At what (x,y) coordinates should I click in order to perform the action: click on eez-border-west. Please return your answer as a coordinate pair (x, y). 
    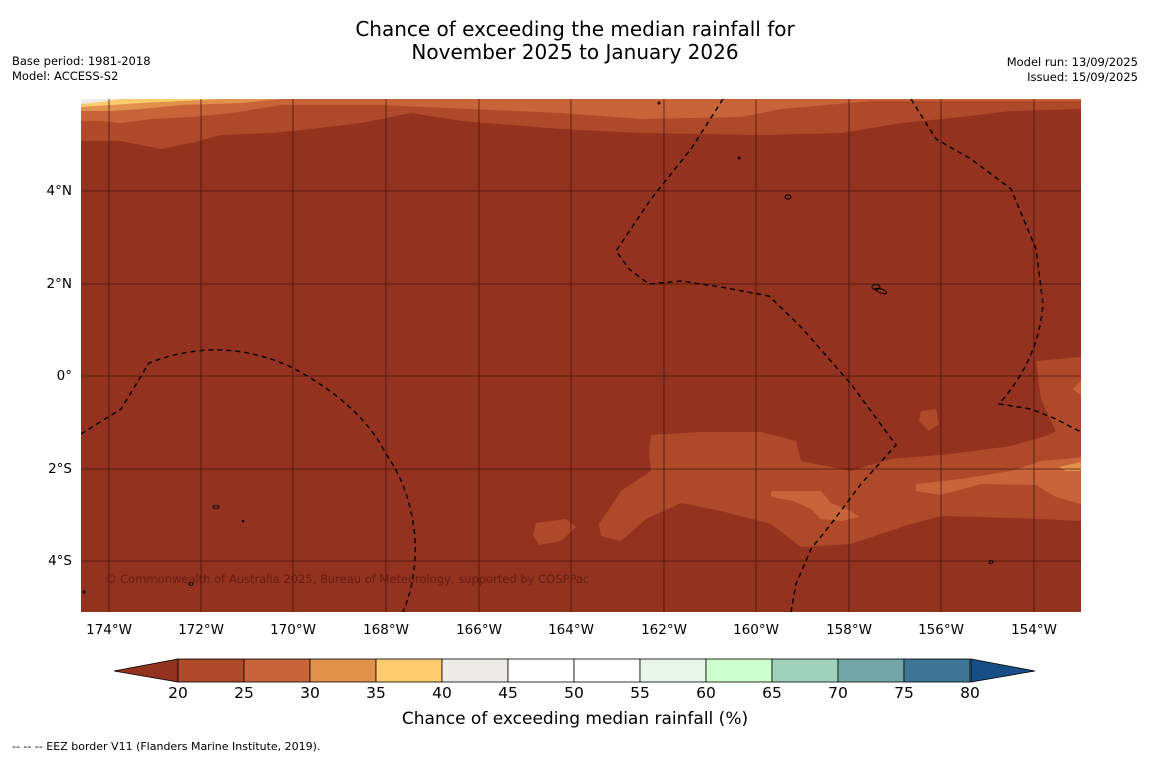
    Looking at the image, I should click on (248, 480).